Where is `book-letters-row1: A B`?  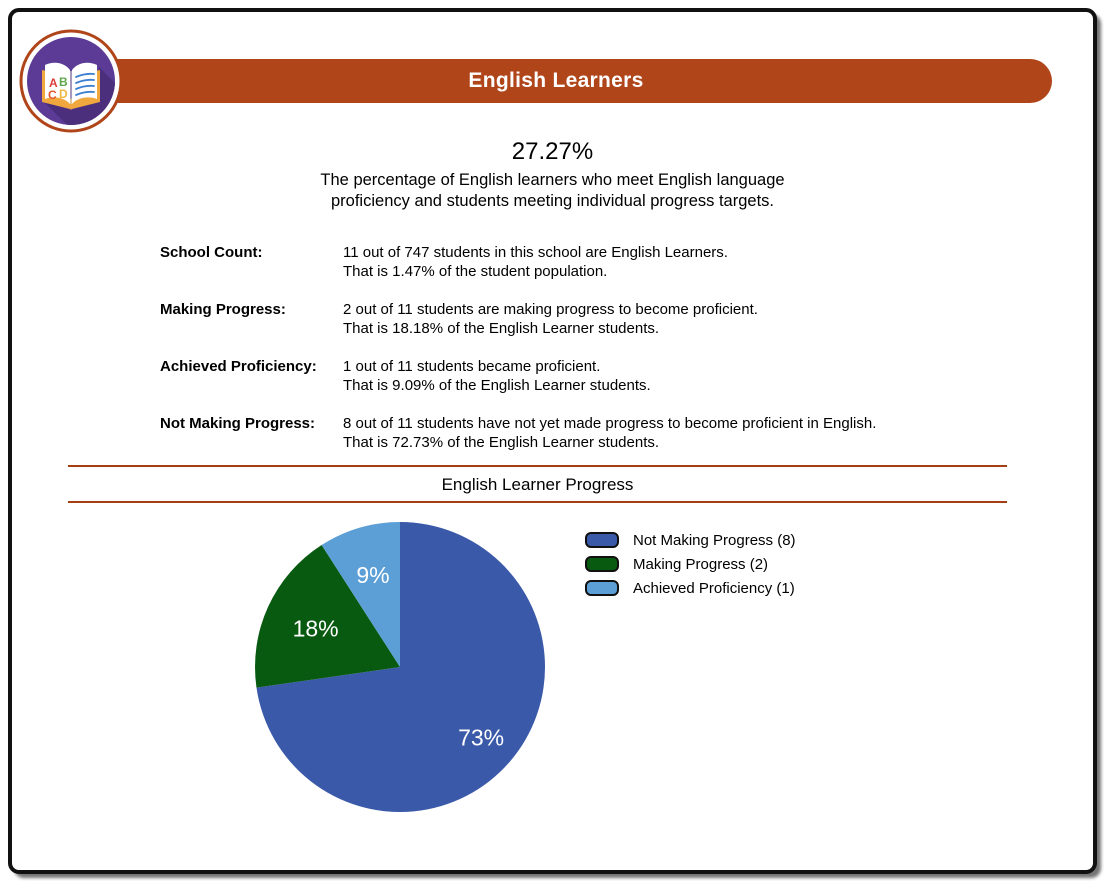
book-letters-row1: A B is located at coordinates (58, 82).